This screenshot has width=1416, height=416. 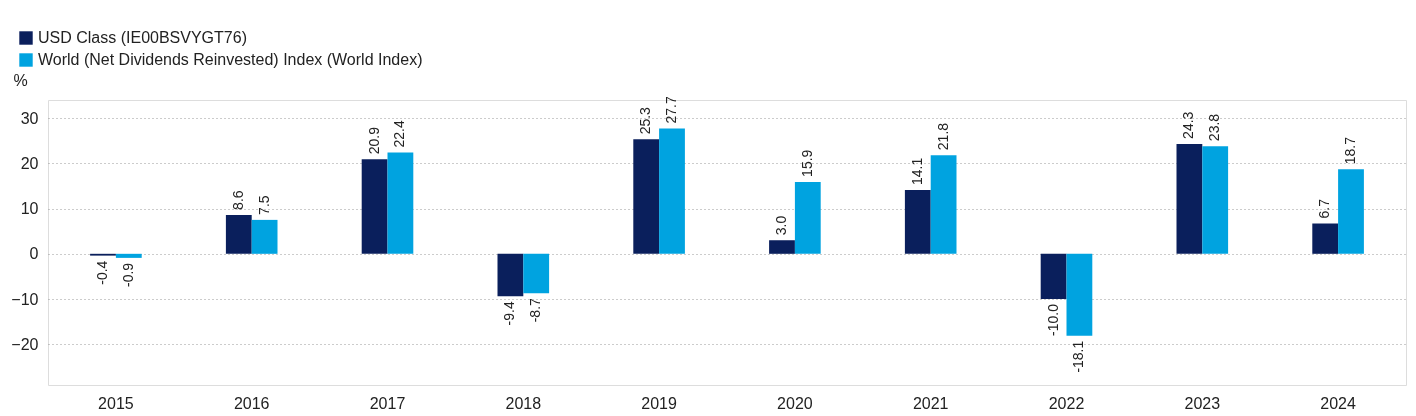 I want to click on x-tick-label: 2024, so click(x=1338, y=403).